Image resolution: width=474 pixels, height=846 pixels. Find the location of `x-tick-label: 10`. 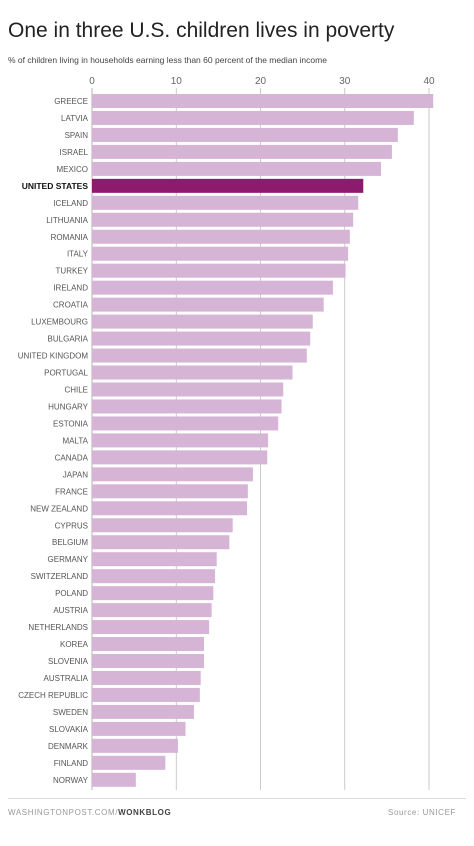

x-tick-label: 10 is located at coordinates (177, 81).